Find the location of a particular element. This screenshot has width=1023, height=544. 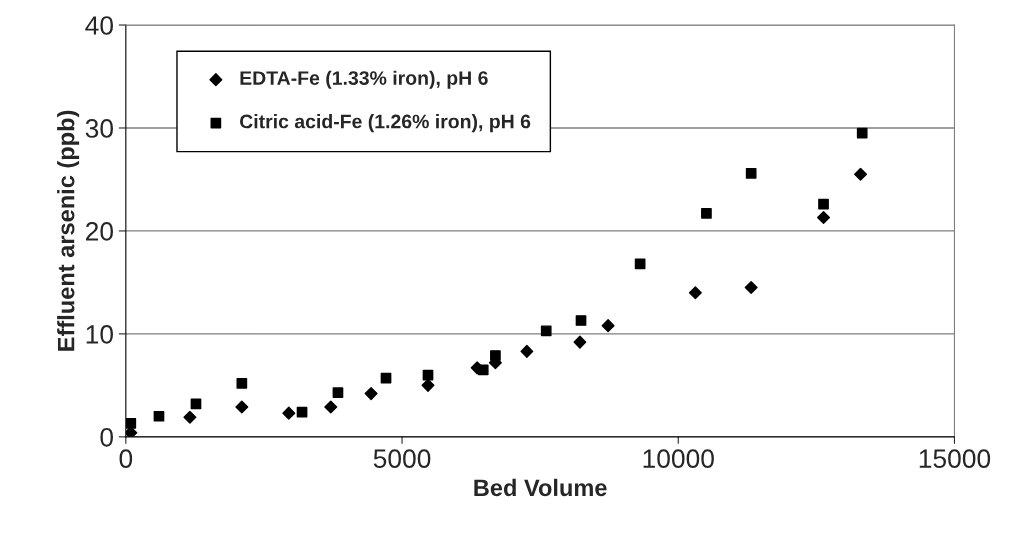

x-tick-label: 10000 is located at coordinates (678, 459).